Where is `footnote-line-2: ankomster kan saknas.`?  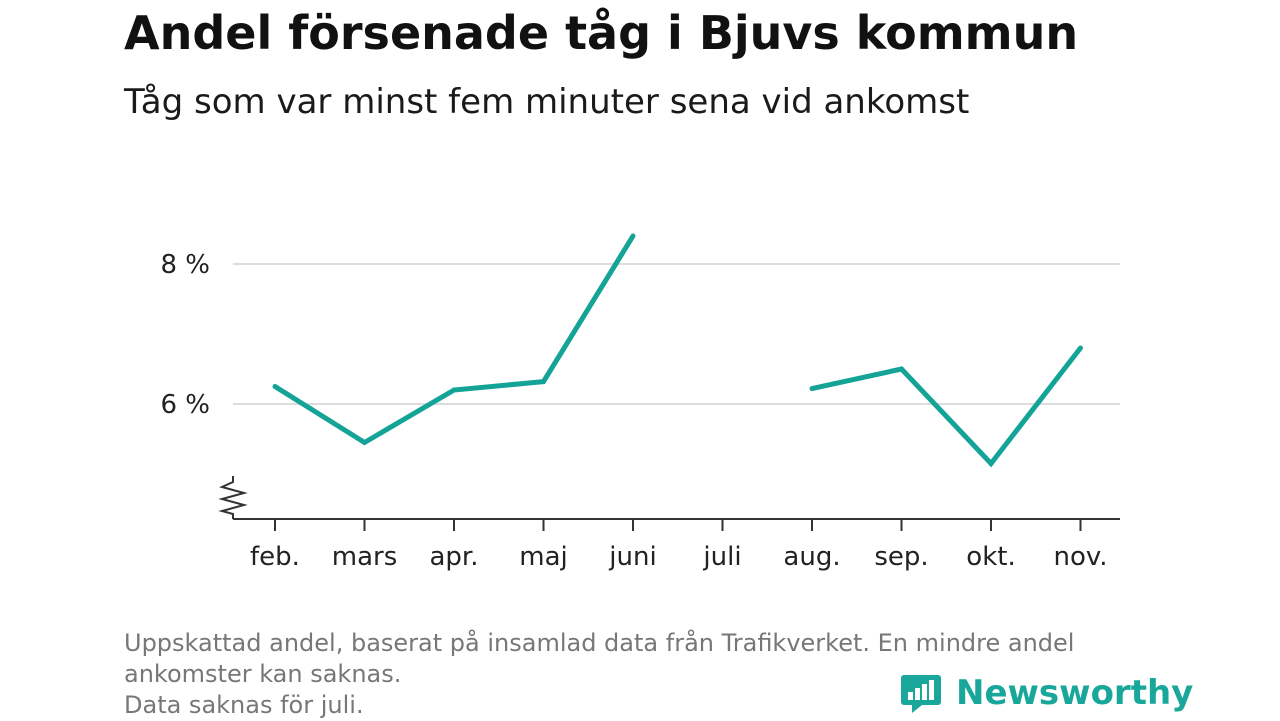
footnote-line-2: ankomster kan saknas. is located at coordinates (263, 674).